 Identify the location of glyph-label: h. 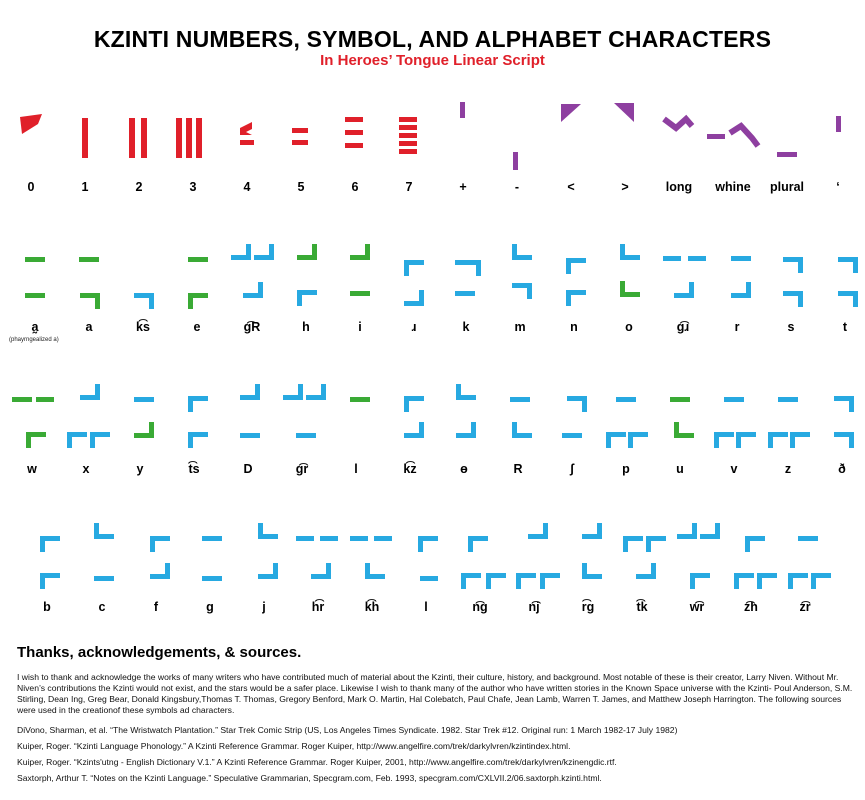
(306, 327).